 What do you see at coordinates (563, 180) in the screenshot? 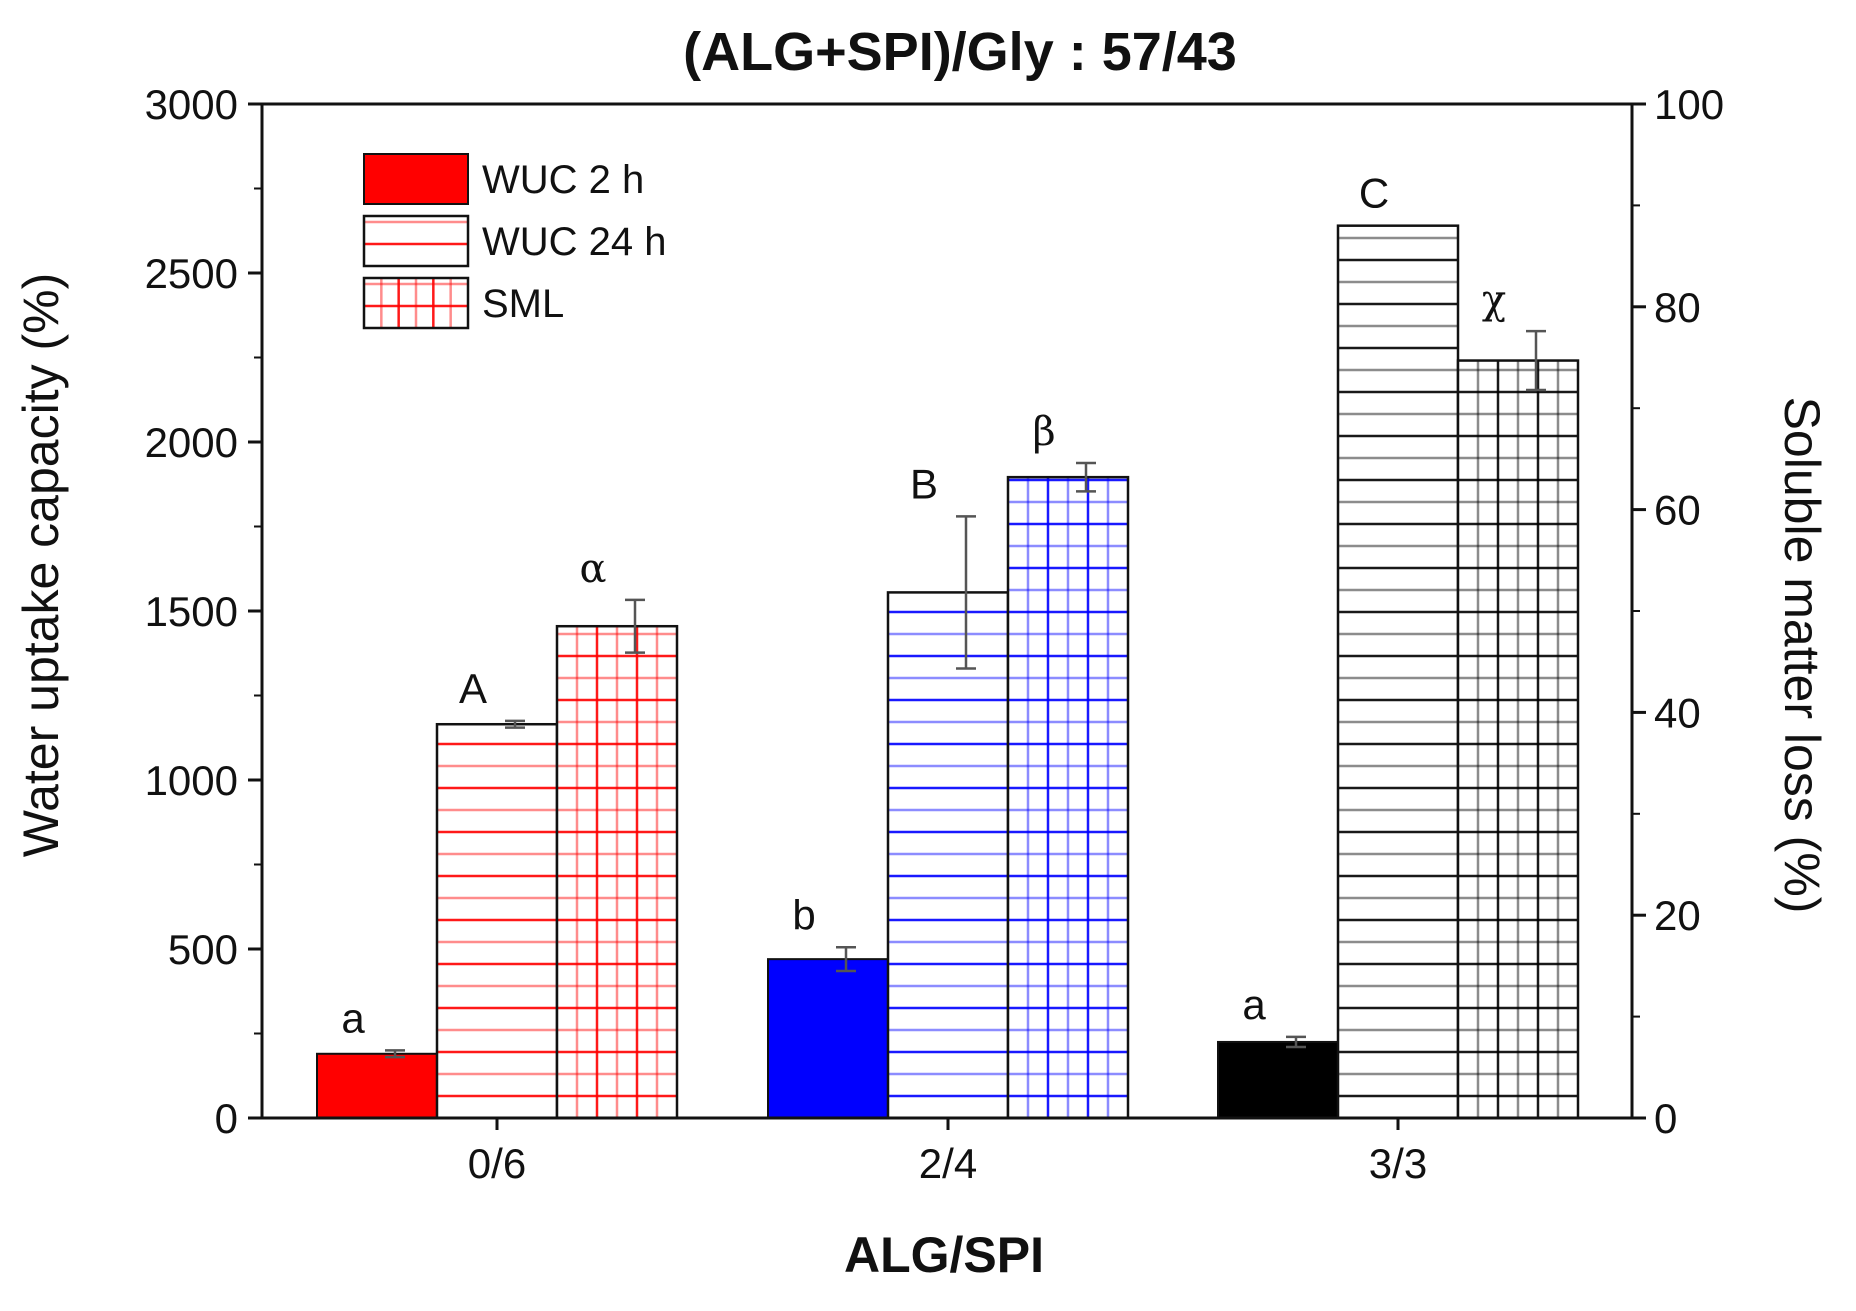
I see `legend-label: WUC 2 h` at bounding box center [563, 180].